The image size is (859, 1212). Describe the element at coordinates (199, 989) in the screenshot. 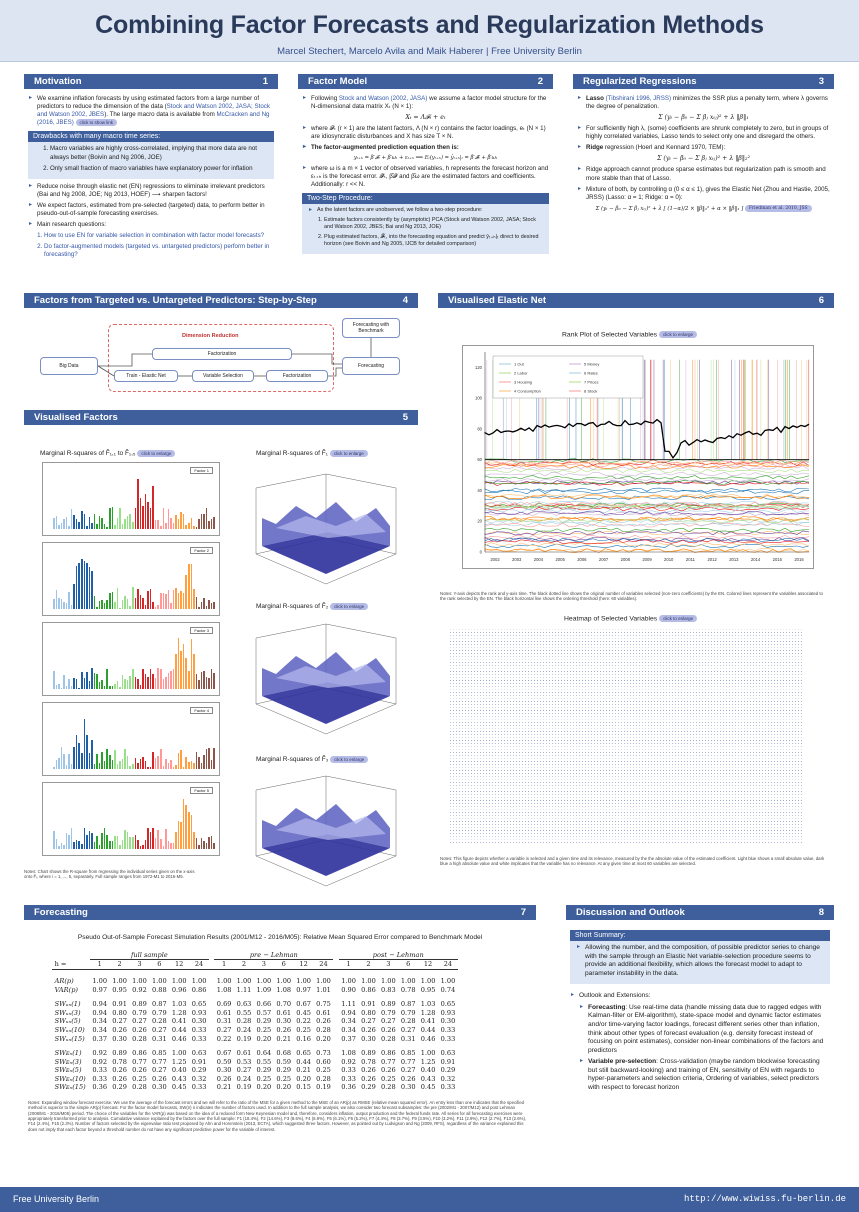

I see `table-cell: 0.86` at that location.